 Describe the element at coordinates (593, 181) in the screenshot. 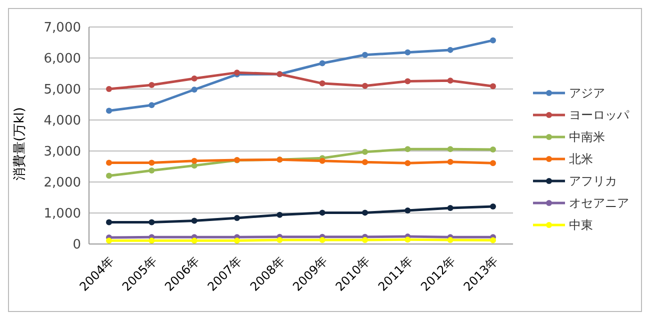

I see `legend-label: アフリカ` at that location.